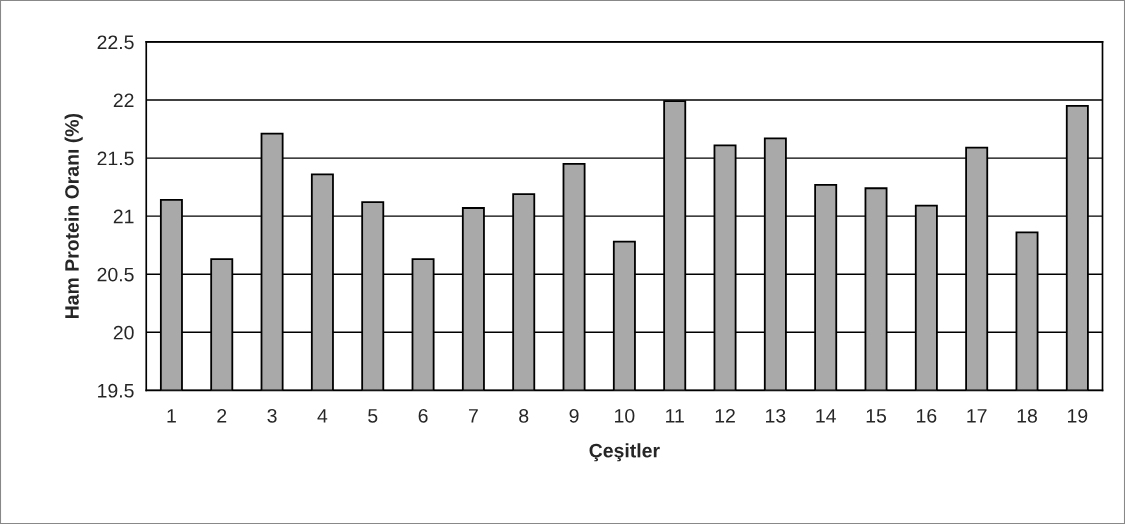 This screenshot has height=524, width=1125. Describe the element at coordinates (123, 332) in the screenshot. I see `y-tick-label: 20` at that location.